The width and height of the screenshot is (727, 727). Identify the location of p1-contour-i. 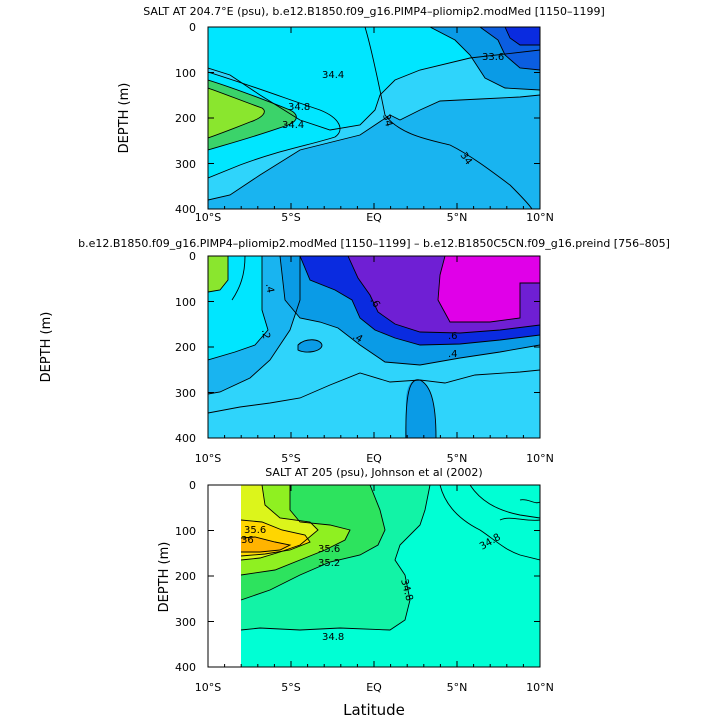
(522, 36).